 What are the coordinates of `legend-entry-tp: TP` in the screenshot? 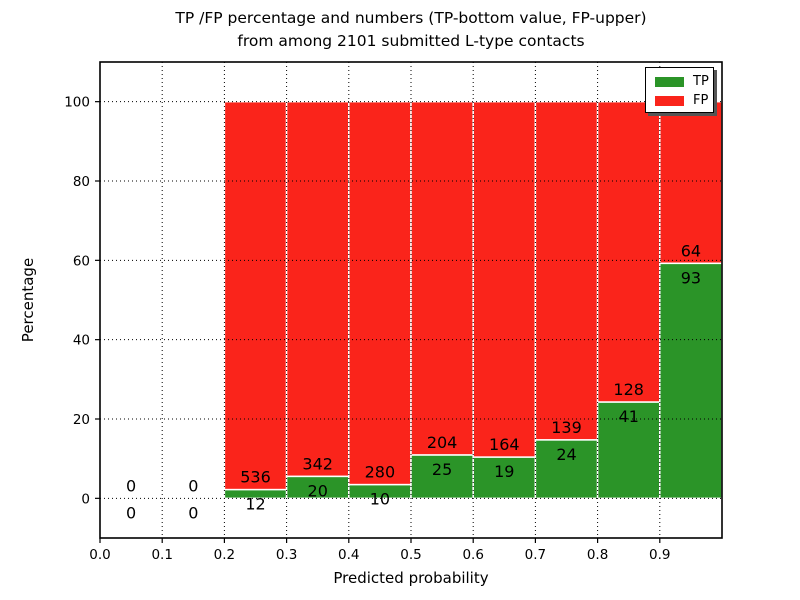 It's located at (684, 81).